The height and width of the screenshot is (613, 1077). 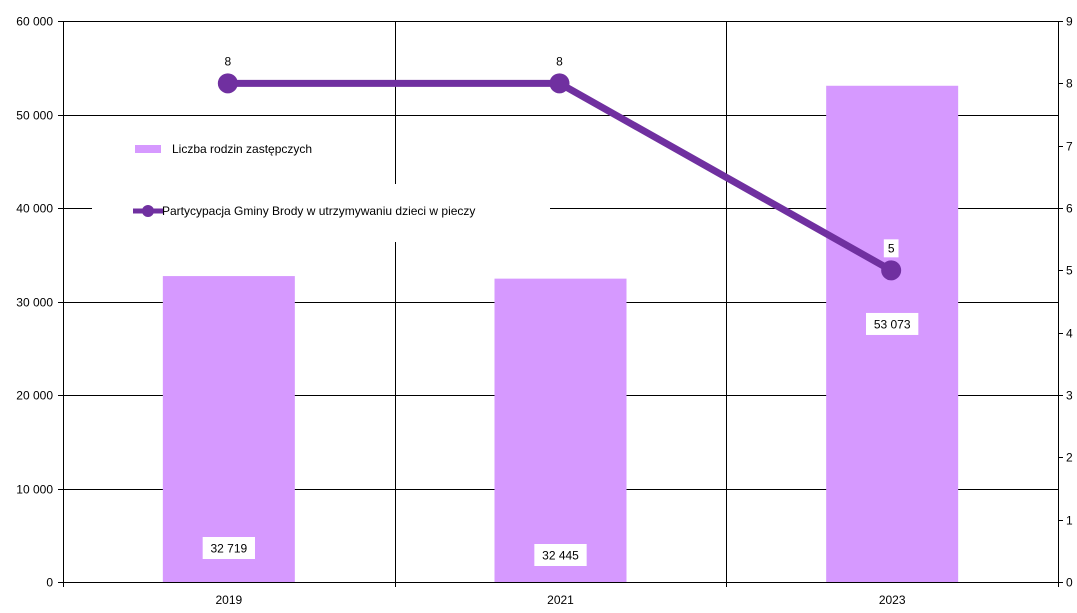 What do you see at coordinates (148, 149) in the screenshot?
I see `legend-bar-swatch` at bounding box center [148, 149].